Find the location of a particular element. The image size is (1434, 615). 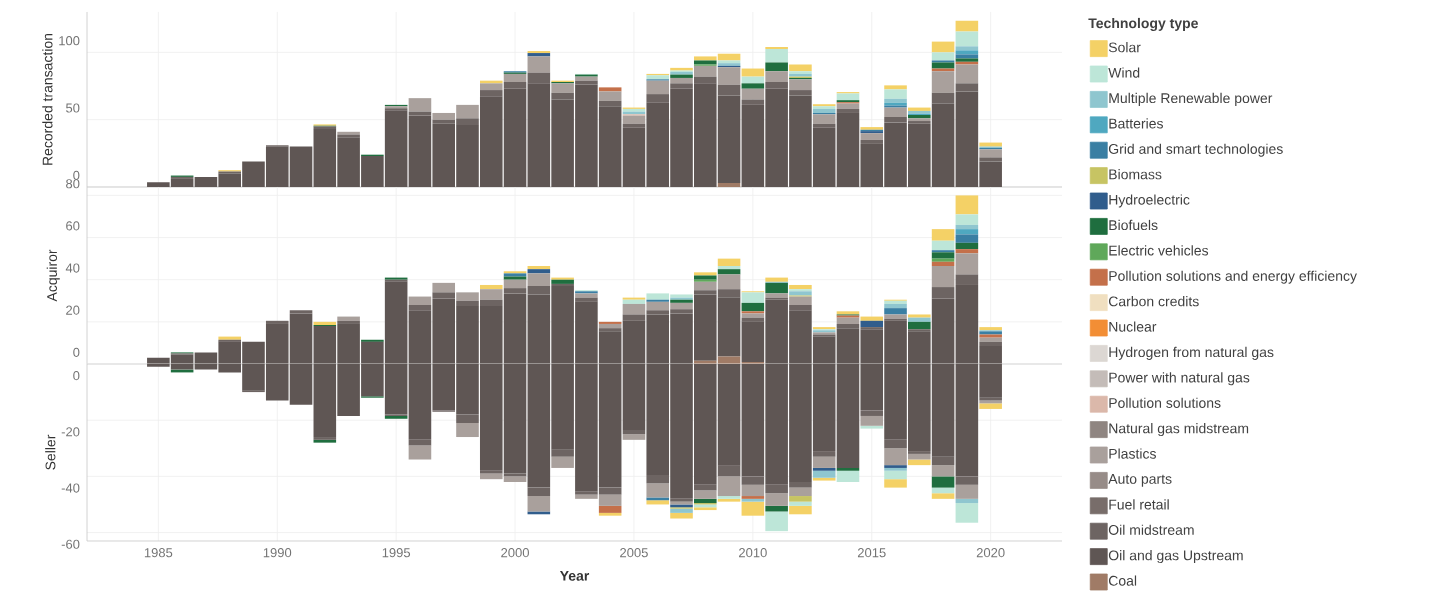

y-tick-label: -40 is located at coordinates (70, 488).